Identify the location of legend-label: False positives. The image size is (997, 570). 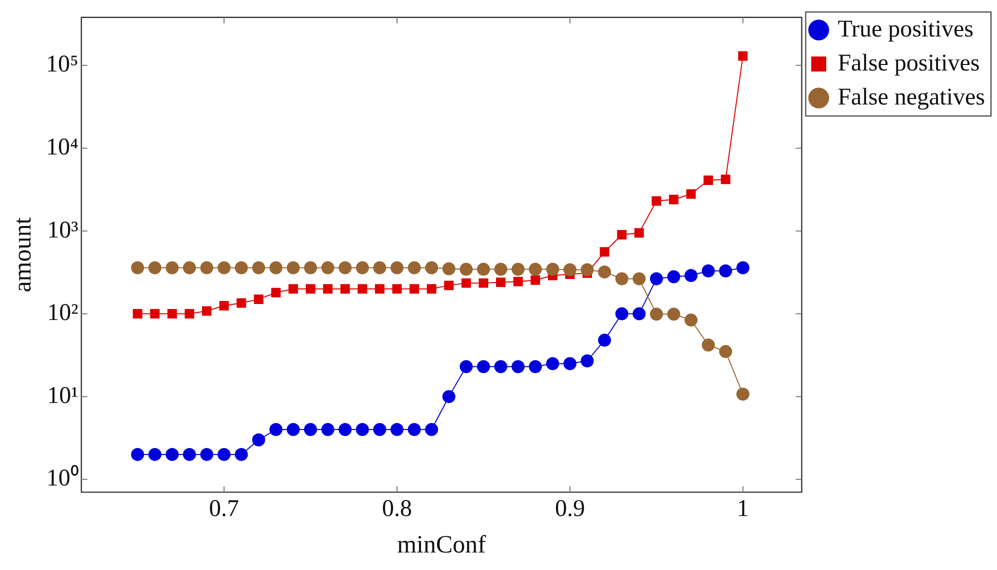
(909, 63).